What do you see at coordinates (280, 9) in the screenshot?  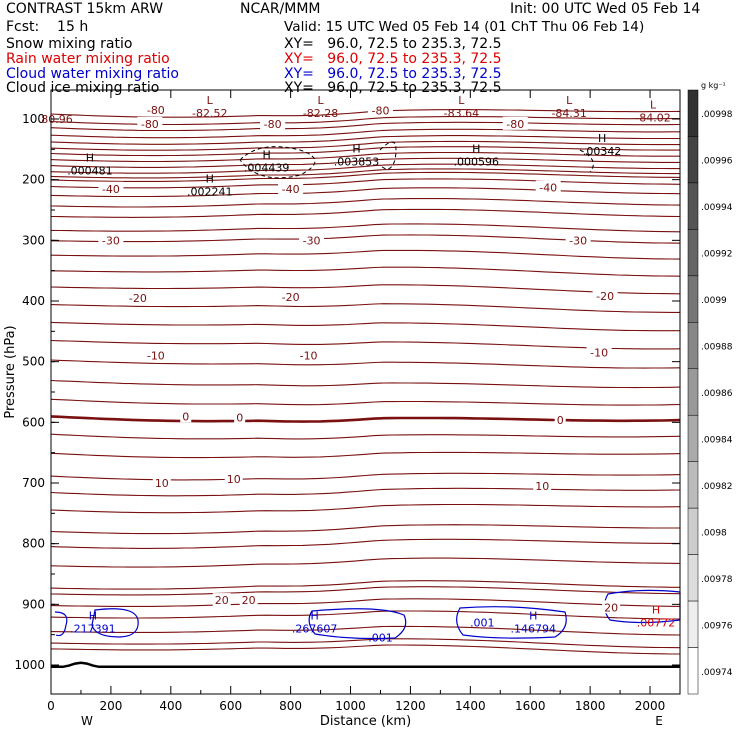 I see `header-center: NCAR/MMM` at bounding box center [280, 9].